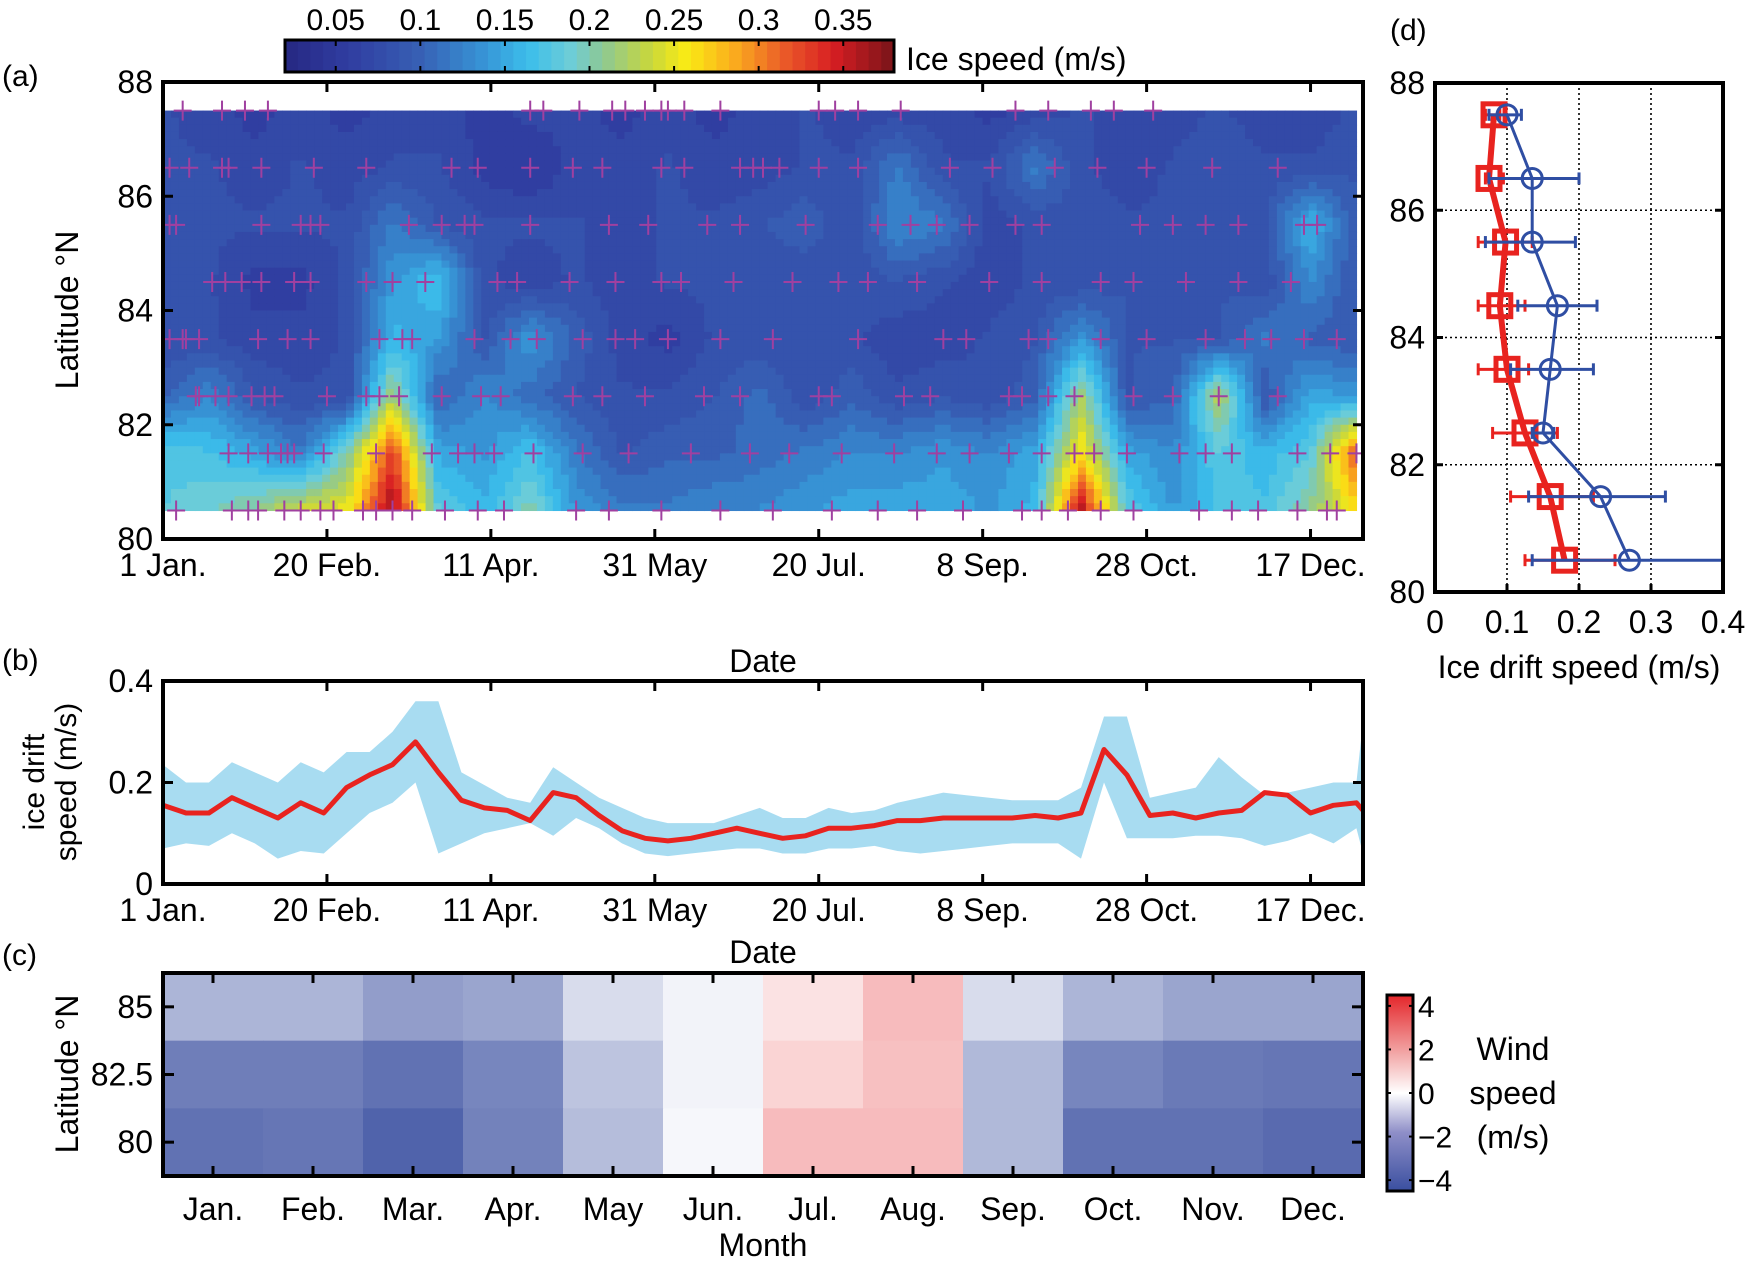 The width and height of the screenshot is (1756, 1262). What do you see at coordinates (520, 56) in the screenshot?
I see `colorbar-segment` at bounding box center [520, 56].